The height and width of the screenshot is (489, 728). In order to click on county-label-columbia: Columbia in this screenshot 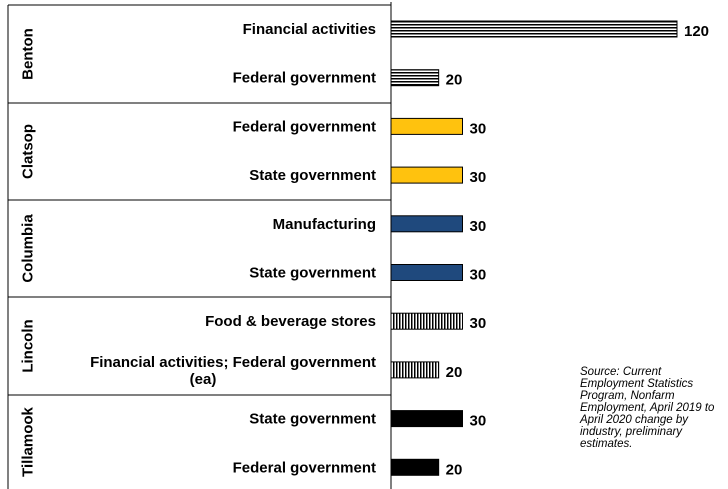, I will do `click(28, 248)`.